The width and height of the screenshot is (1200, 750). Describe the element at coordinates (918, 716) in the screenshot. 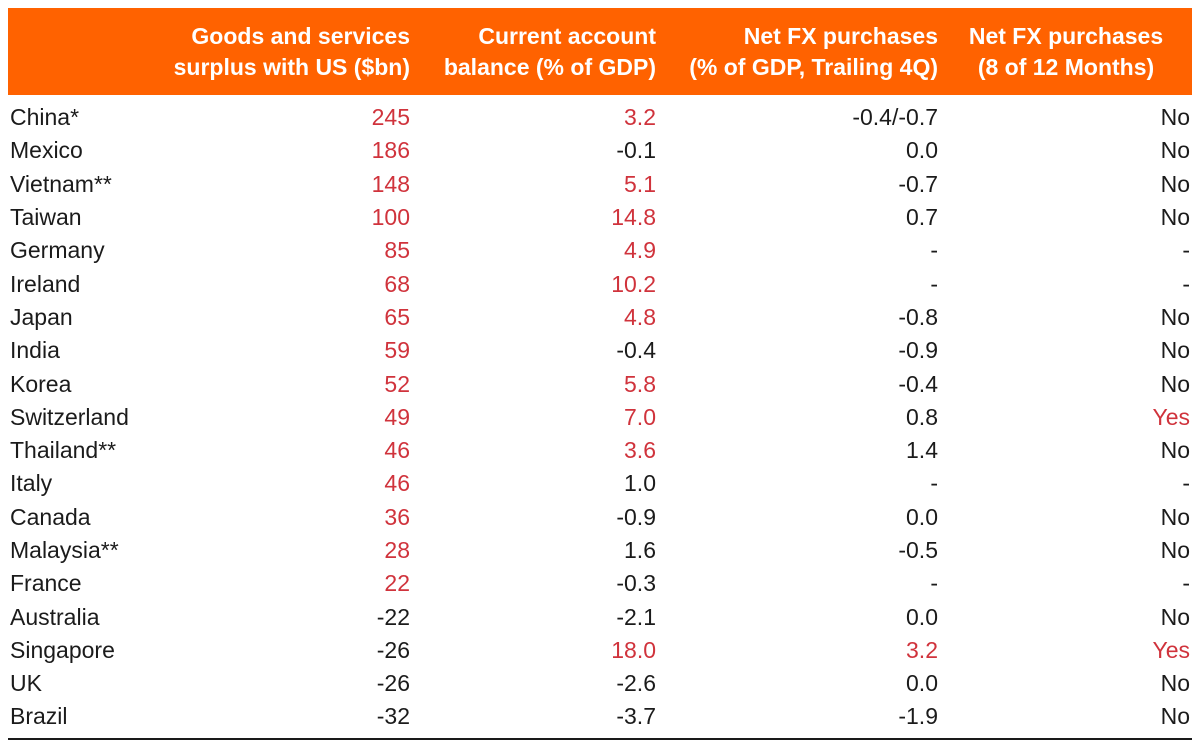

I see `value-cell: -1.9` at that location.